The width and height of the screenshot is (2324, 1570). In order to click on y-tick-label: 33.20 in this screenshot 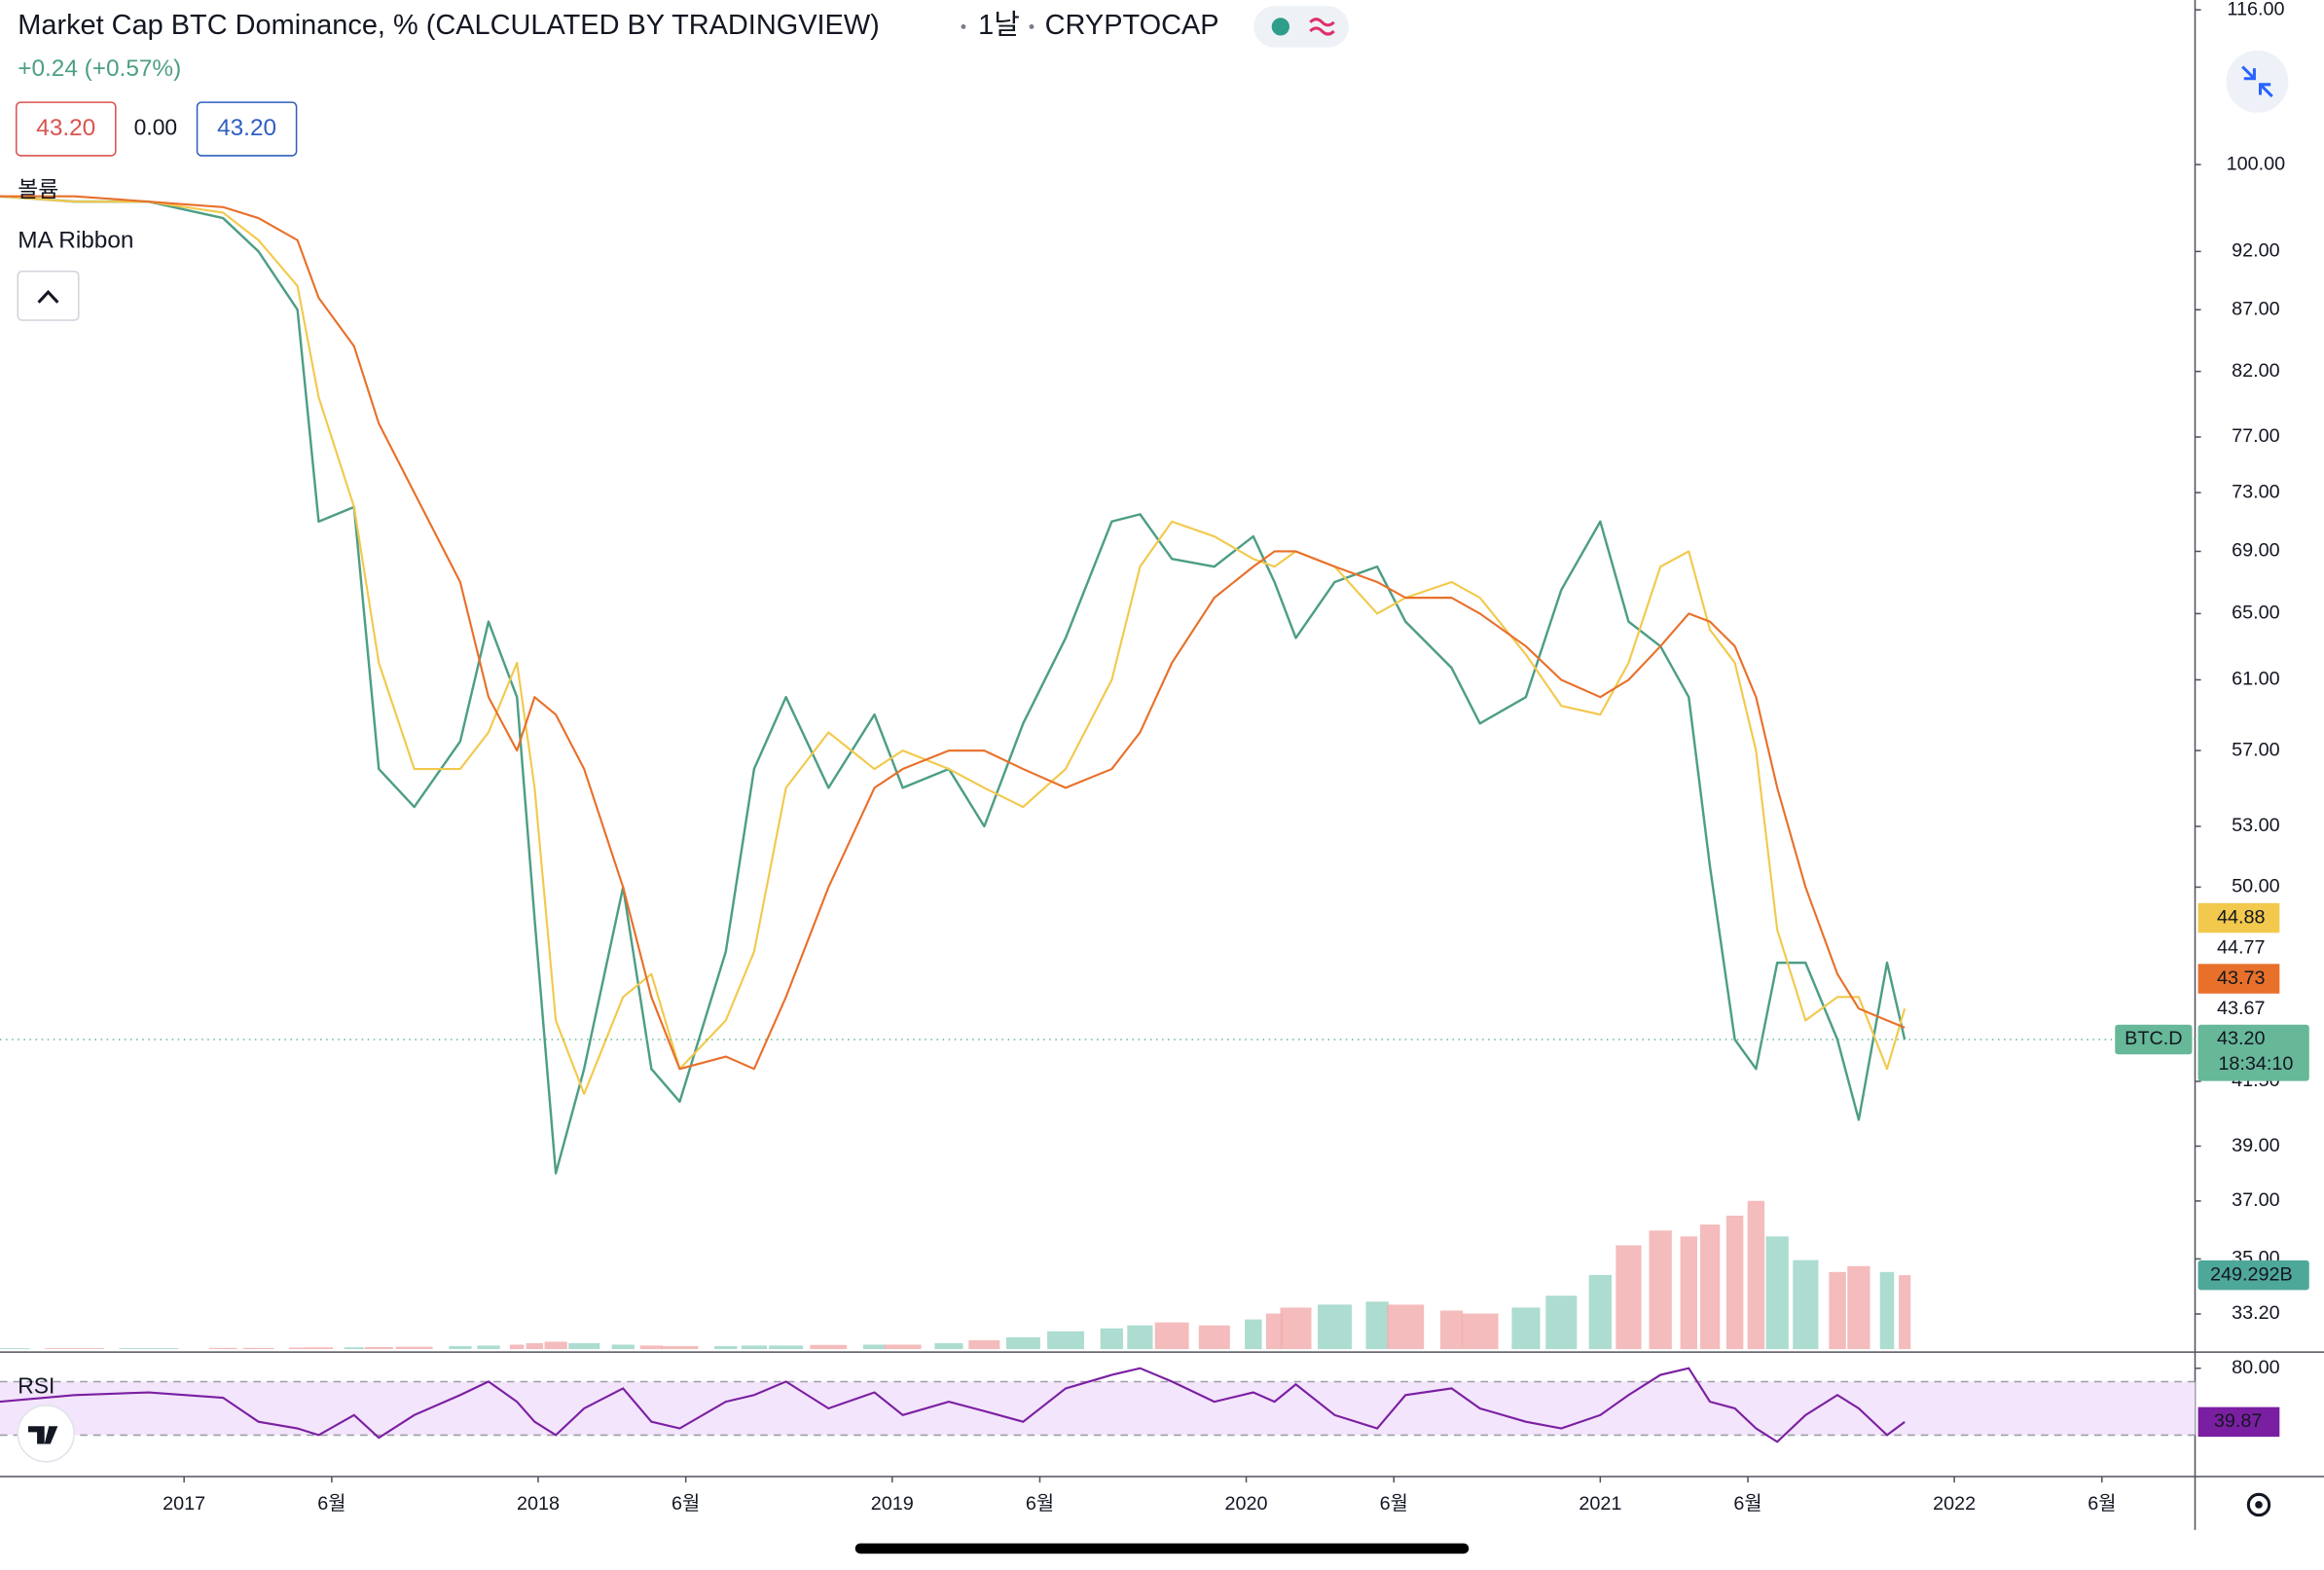, I will do `click(2256, 1313)`.